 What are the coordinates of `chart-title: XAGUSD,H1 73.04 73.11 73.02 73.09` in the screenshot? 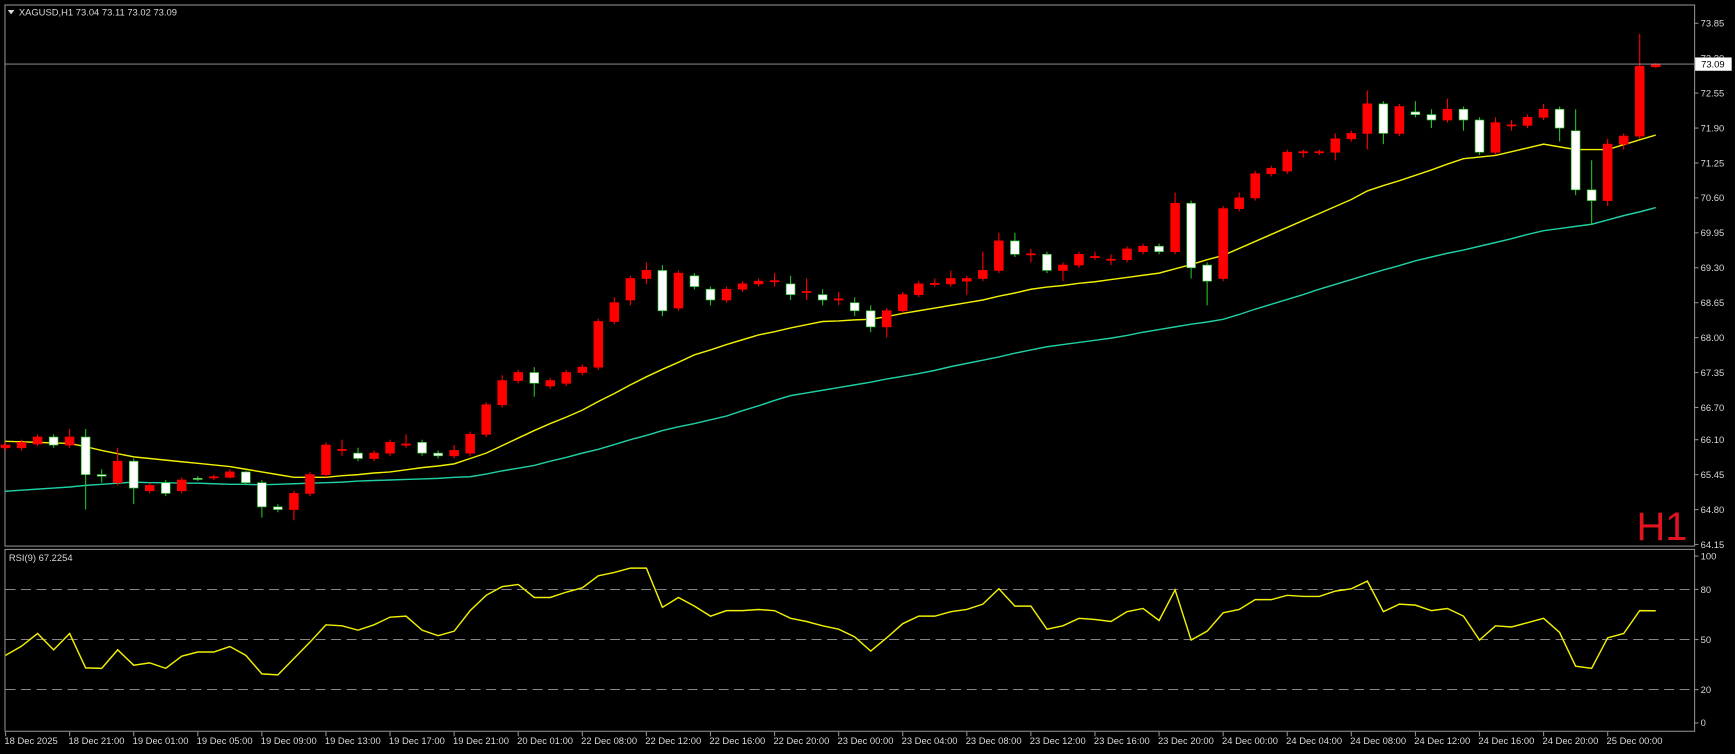 It's located at (98, 12).